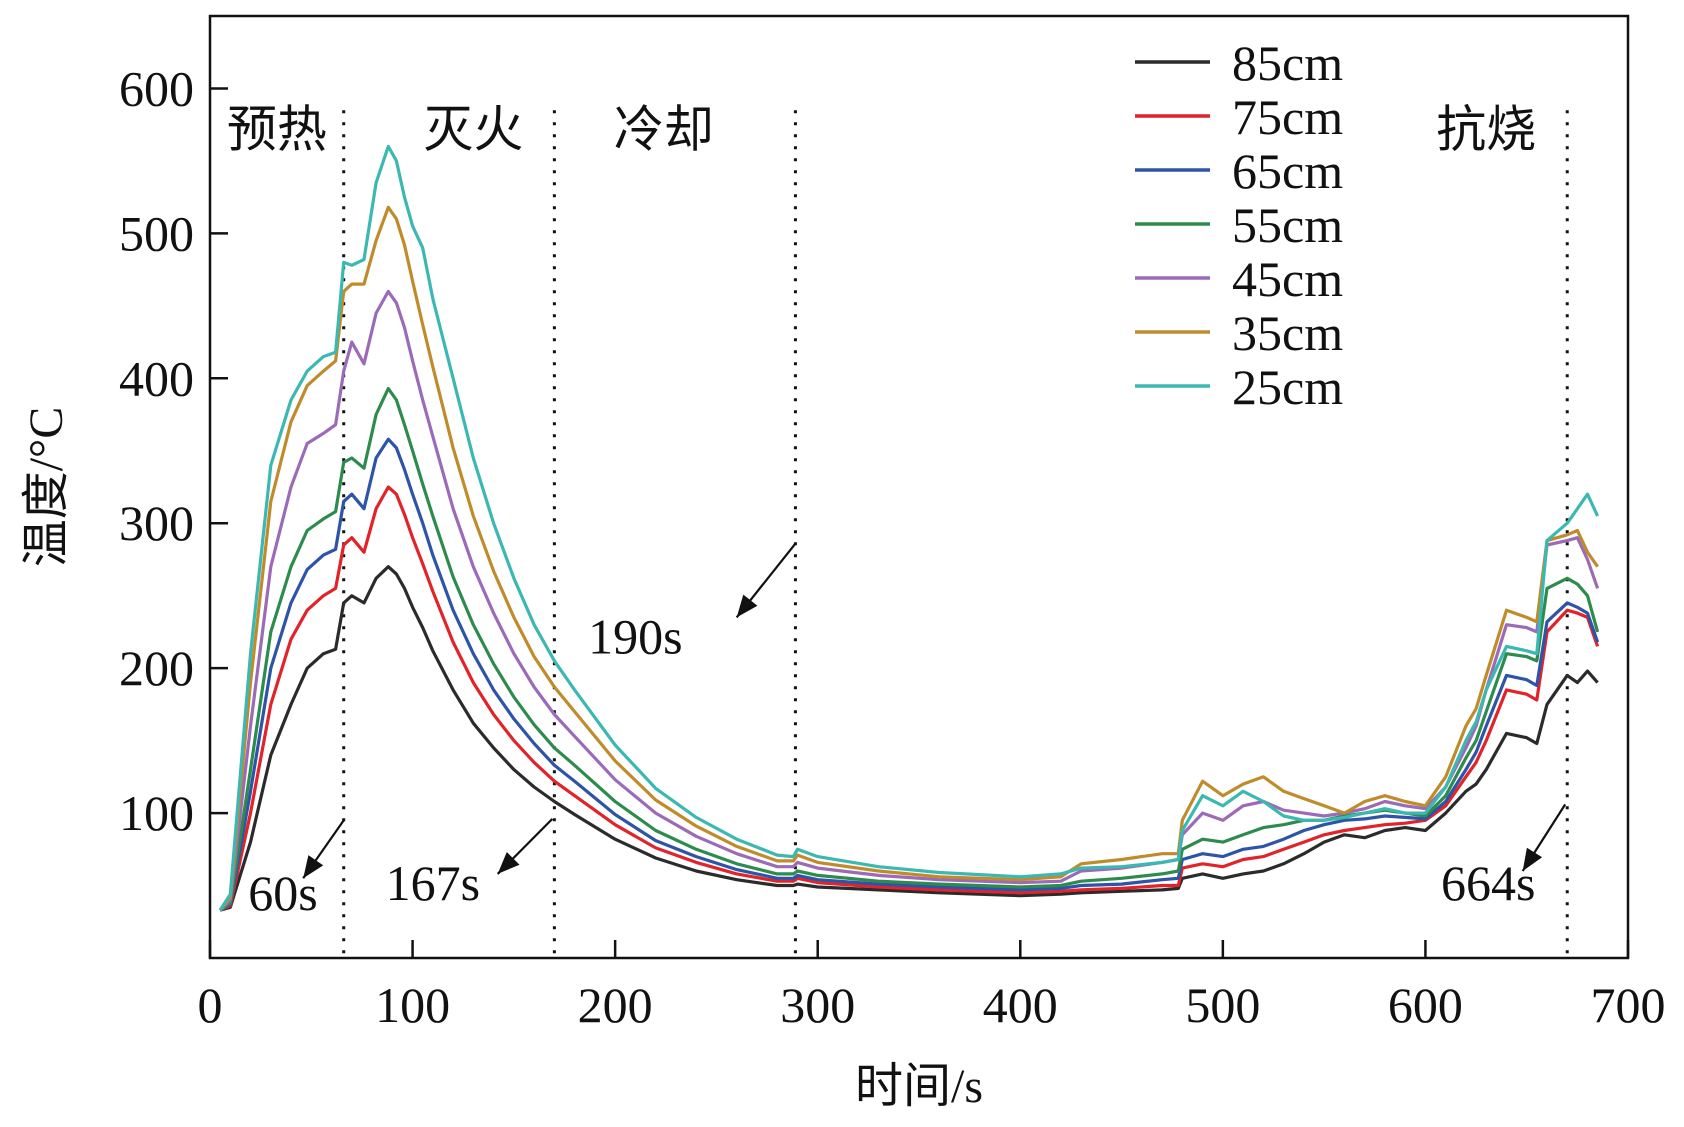 This screenshot has height=1127, width=1684. What do you see at coordinates (156, 378) in the screenshot?
I see `y-tick-label: 400` at bounding box center [156, 378].